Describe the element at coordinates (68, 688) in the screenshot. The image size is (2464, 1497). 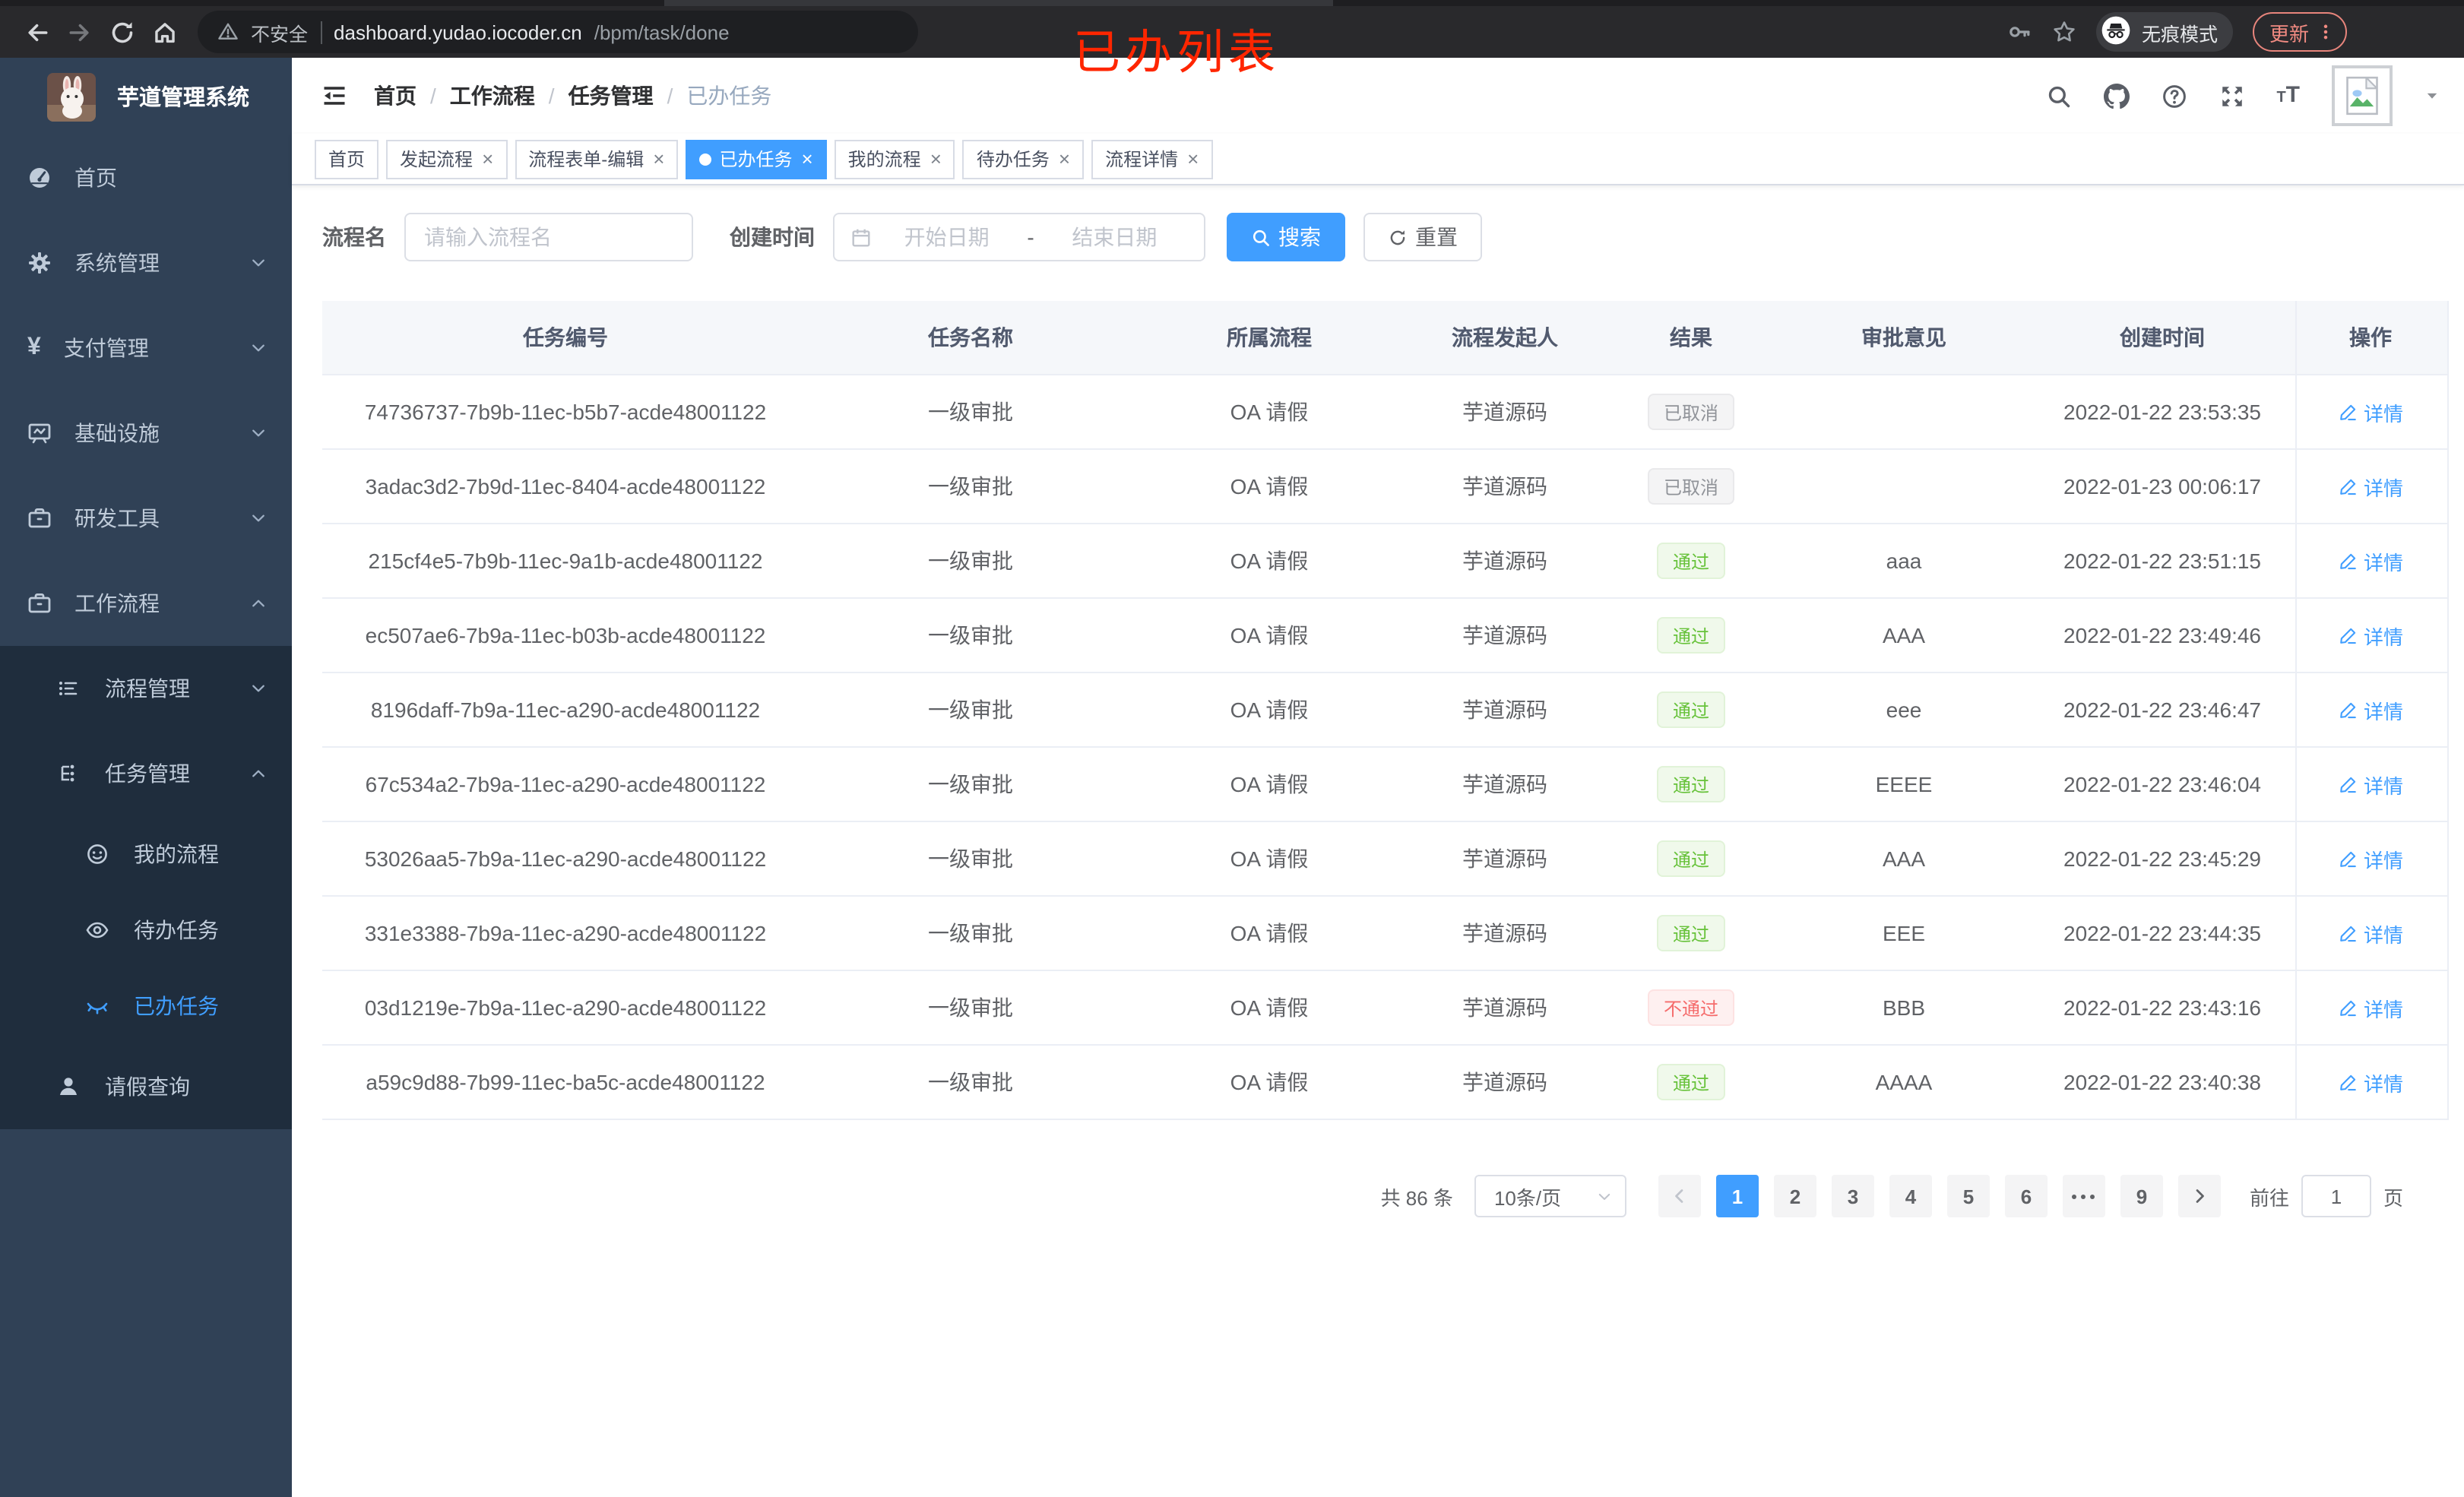
I see `list-icon` at that location.